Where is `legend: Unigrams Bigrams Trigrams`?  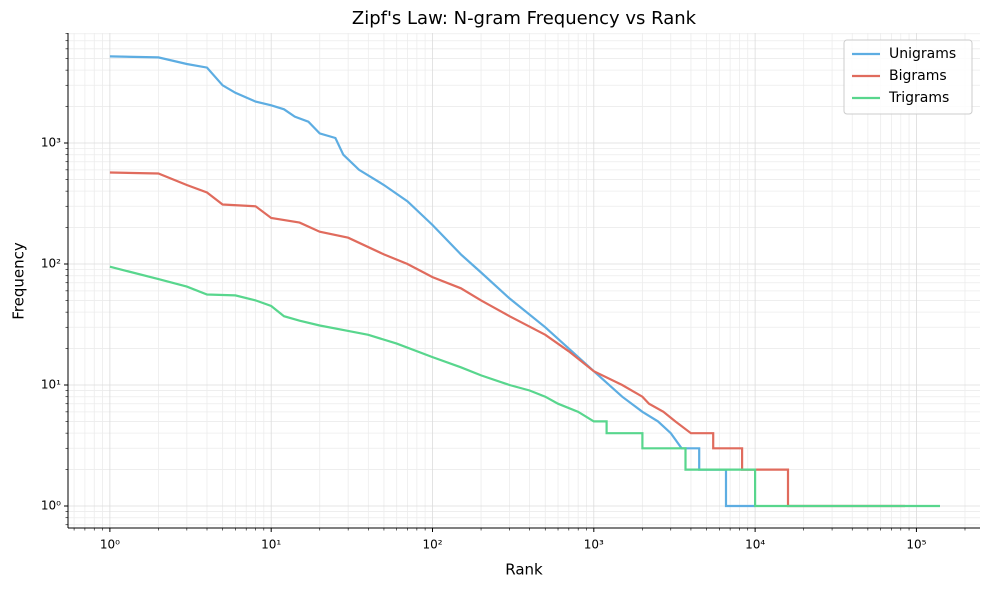 legend: Unigrams Bigrams Trigrams is located at coordinates (908, 77).